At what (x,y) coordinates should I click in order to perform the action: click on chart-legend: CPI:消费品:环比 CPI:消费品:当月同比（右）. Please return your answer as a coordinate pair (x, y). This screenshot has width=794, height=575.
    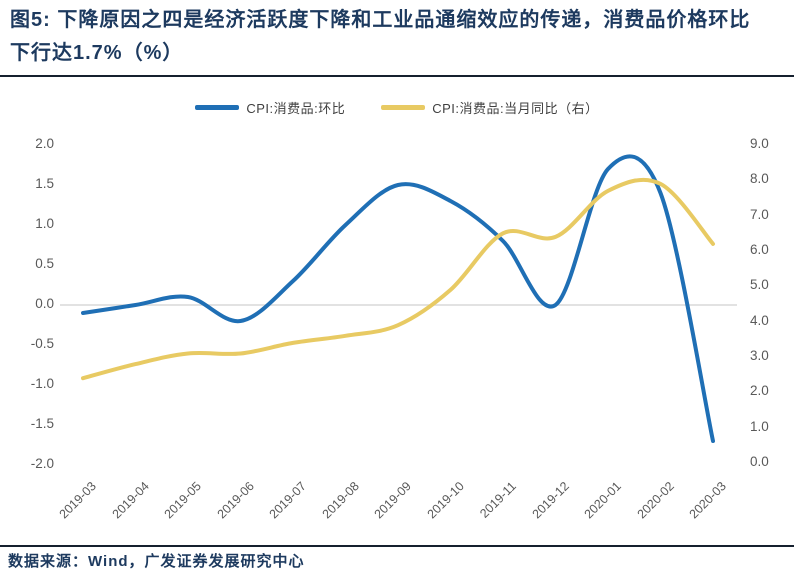
    Looking at the image, I should click on (397, 107).